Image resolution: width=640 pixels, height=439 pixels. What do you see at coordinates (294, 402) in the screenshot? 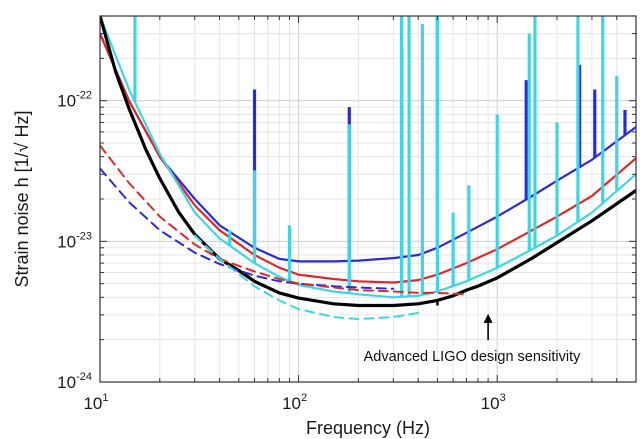
I see `x-tick-label: 10²` at bounding box center [294, 402].